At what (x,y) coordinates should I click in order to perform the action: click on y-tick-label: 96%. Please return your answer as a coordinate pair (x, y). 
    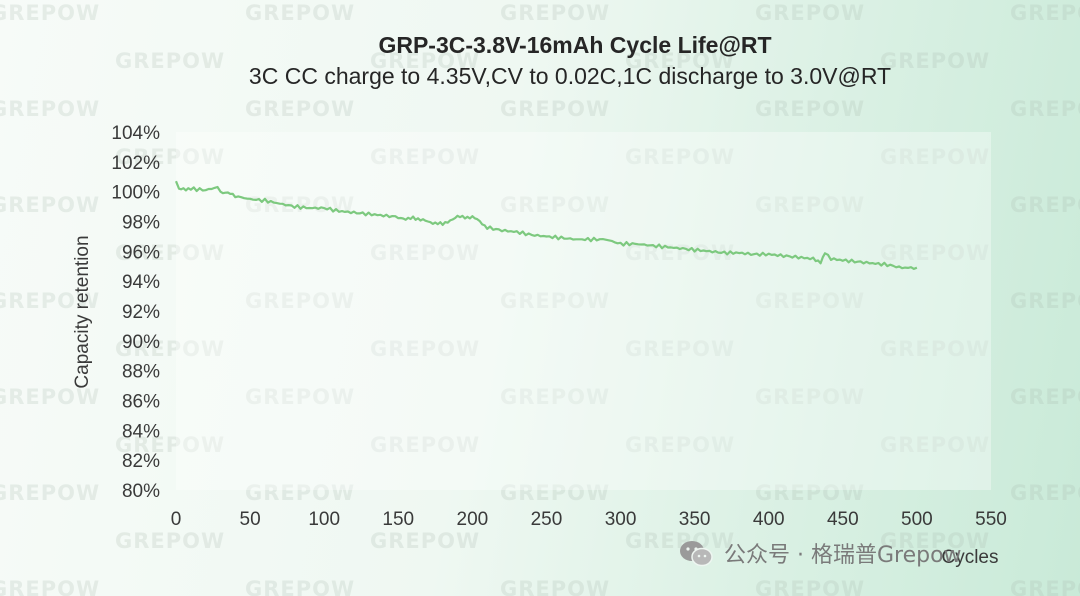
    Looking at the image, I should click on (141, 252).